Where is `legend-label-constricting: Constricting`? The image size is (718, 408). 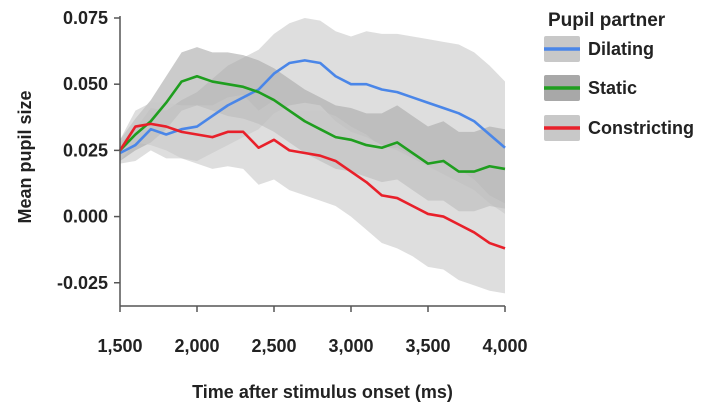 legend-label-constricting: Constricting is located at coordinates (641, 128).